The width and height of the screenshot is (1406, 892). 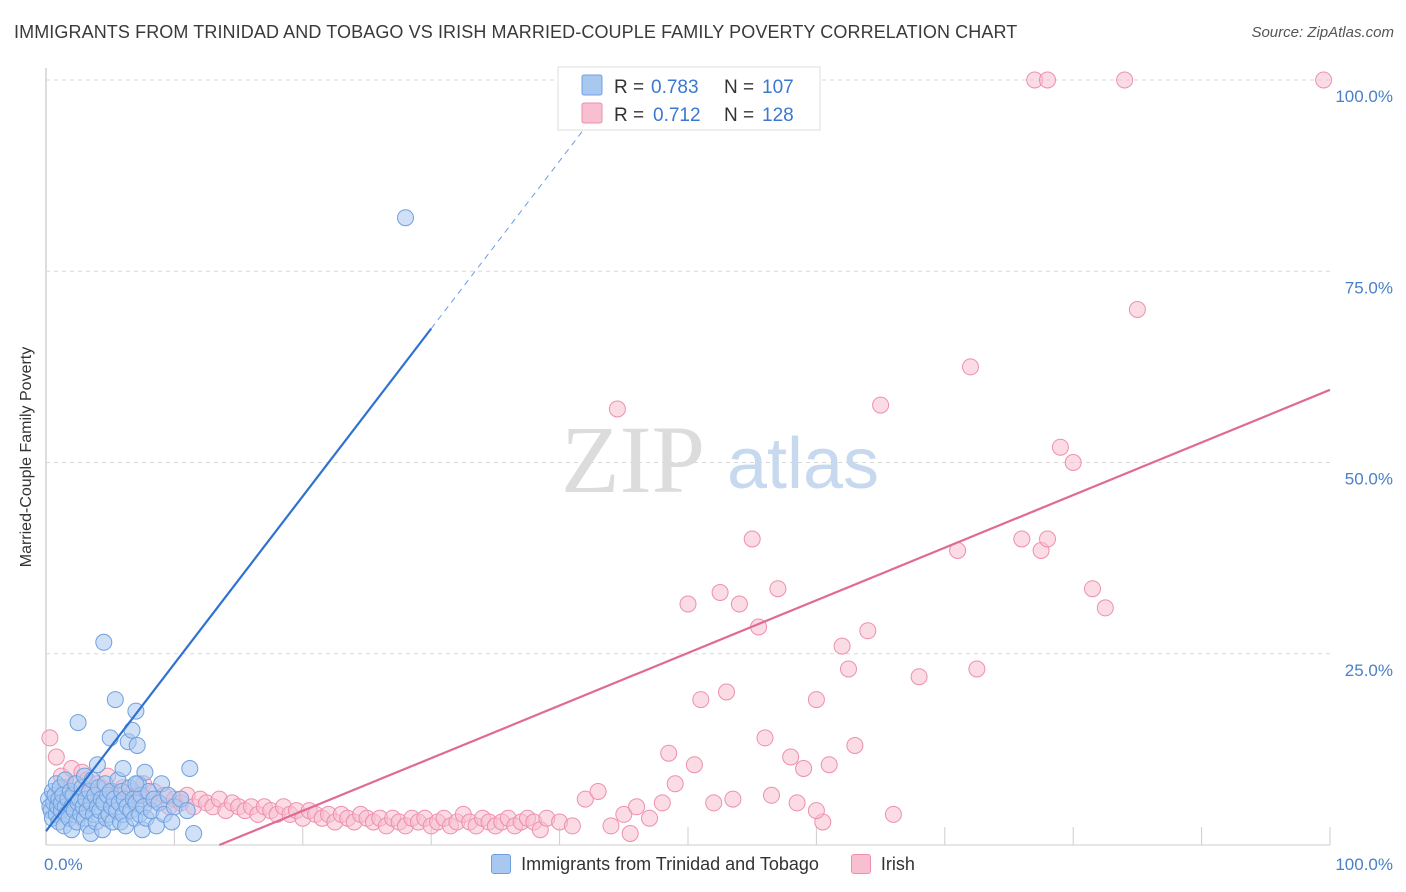 I want to click on x-tick-label-max: 100.0%, so click(x=1364, y=864).